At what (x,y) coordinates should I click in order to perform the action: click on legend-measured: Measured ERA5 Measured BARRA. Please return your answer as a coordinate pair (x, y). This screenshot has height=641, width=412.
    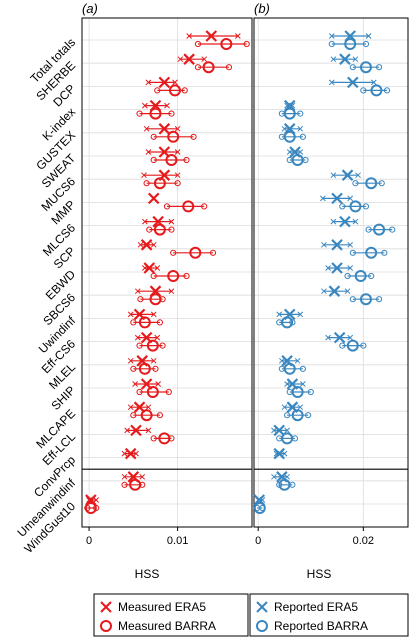
    Looking at the image, I should click on (171, 615).